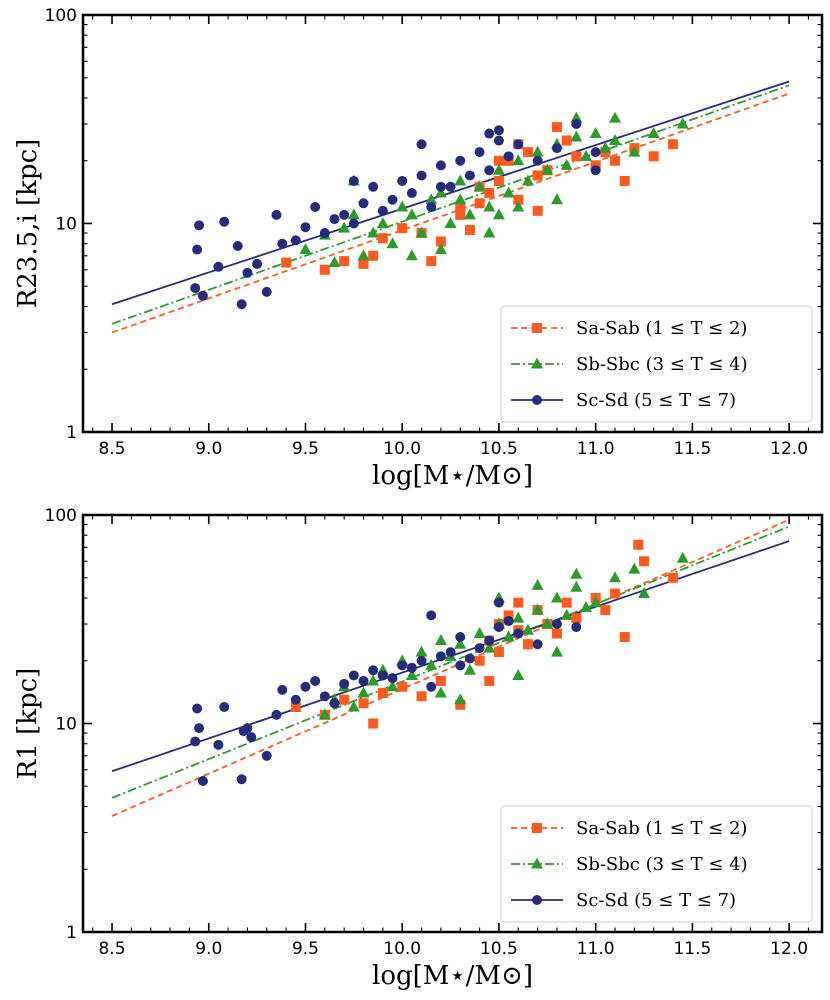 The image size is (830, 1000). I want to click on y-axis-label: R23.5,i [kpc], so click(28, 224).